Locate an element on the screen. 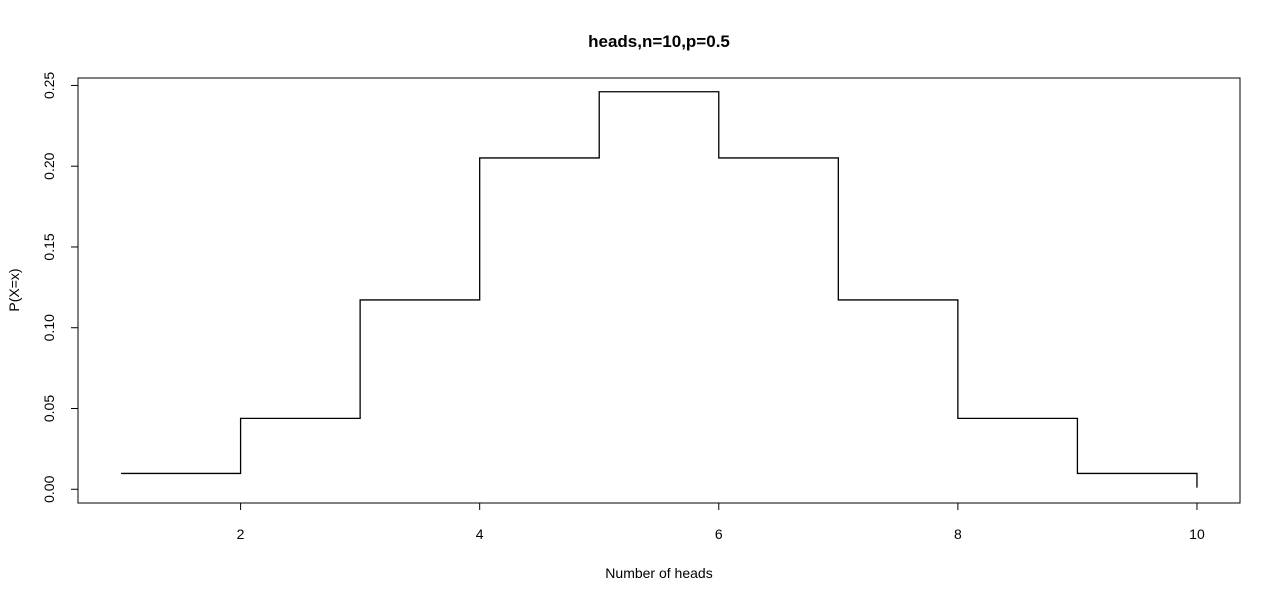  x-tick-label: 10 is located at coordinates (1197, 534).